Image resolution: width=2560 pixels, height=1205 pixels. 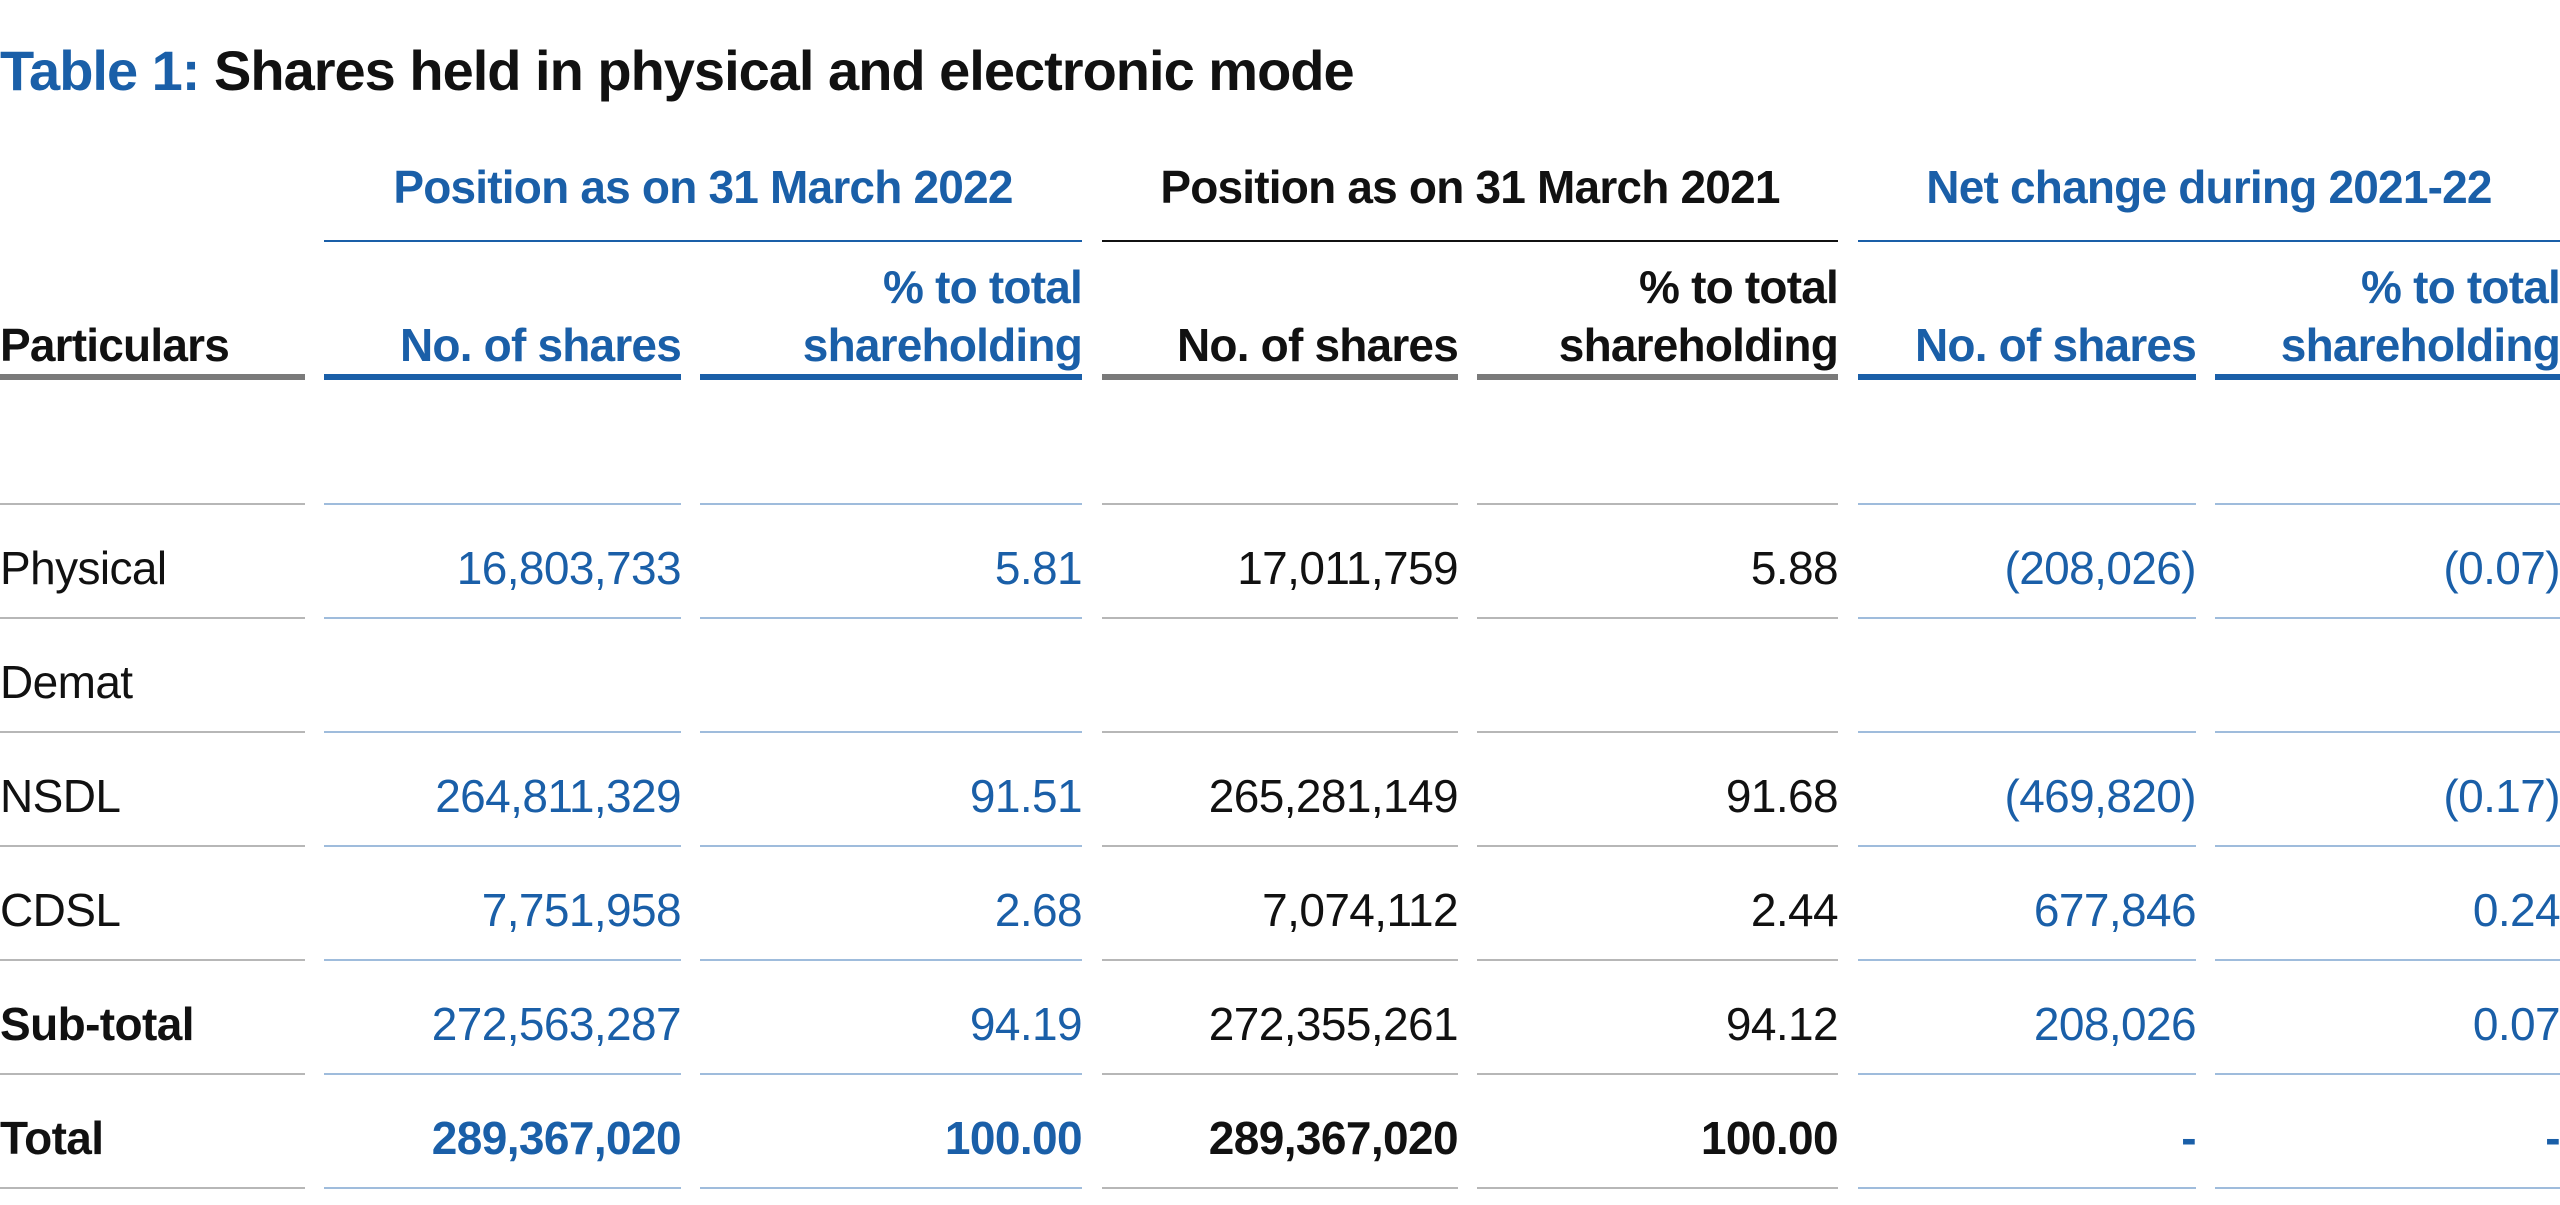 What do you see at coordinates (1794, 568) in the screenshot?
I see `cell-pct-2021: 5.88` at bounding box center [1794, 568].